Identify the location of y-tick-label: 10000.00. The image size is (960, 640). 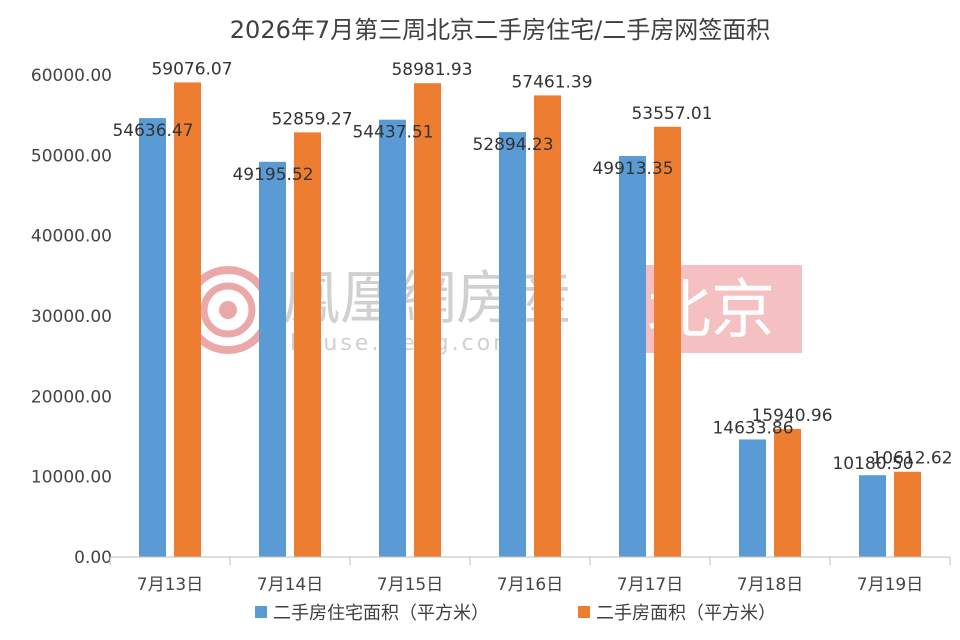
(71, 478).